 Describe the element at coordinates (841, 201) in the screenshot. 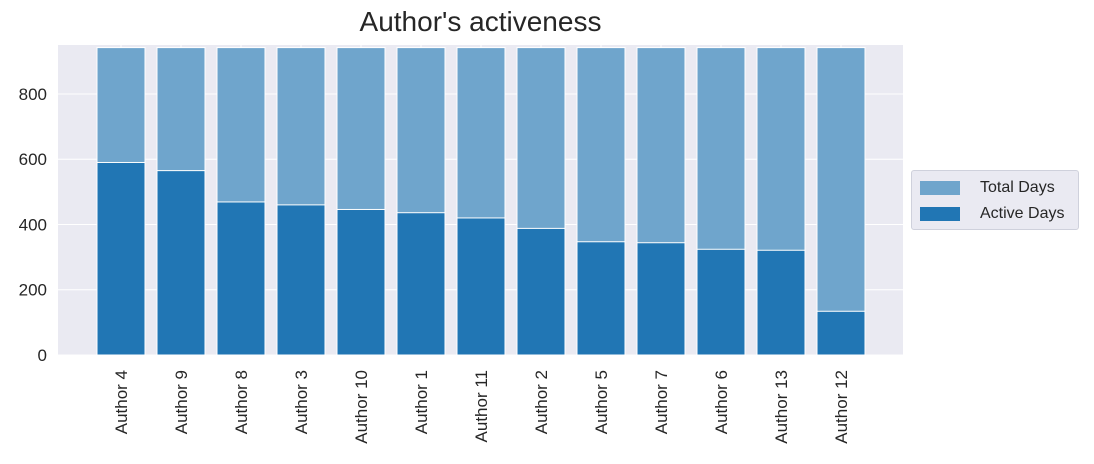

I see `bar-total-days` at that location.